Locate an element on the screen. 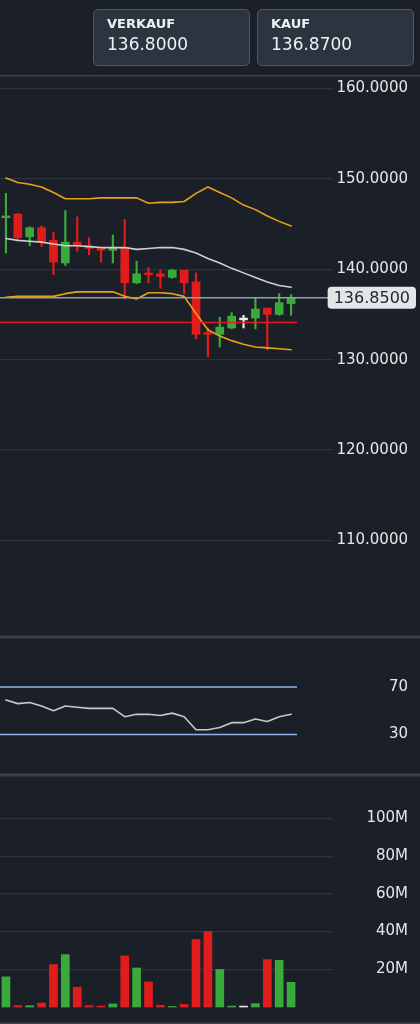 This screenshot has width=420, height=1024. y-tick-label: 110.0000 is located at coordinates (372, 539).